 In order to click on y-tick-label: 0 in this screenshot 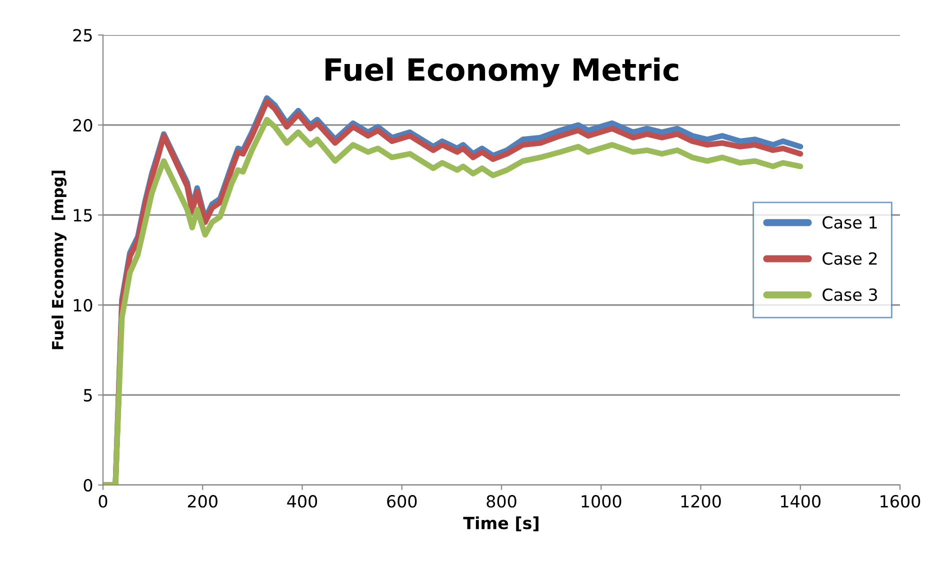, I will do `click(88, 485)`.